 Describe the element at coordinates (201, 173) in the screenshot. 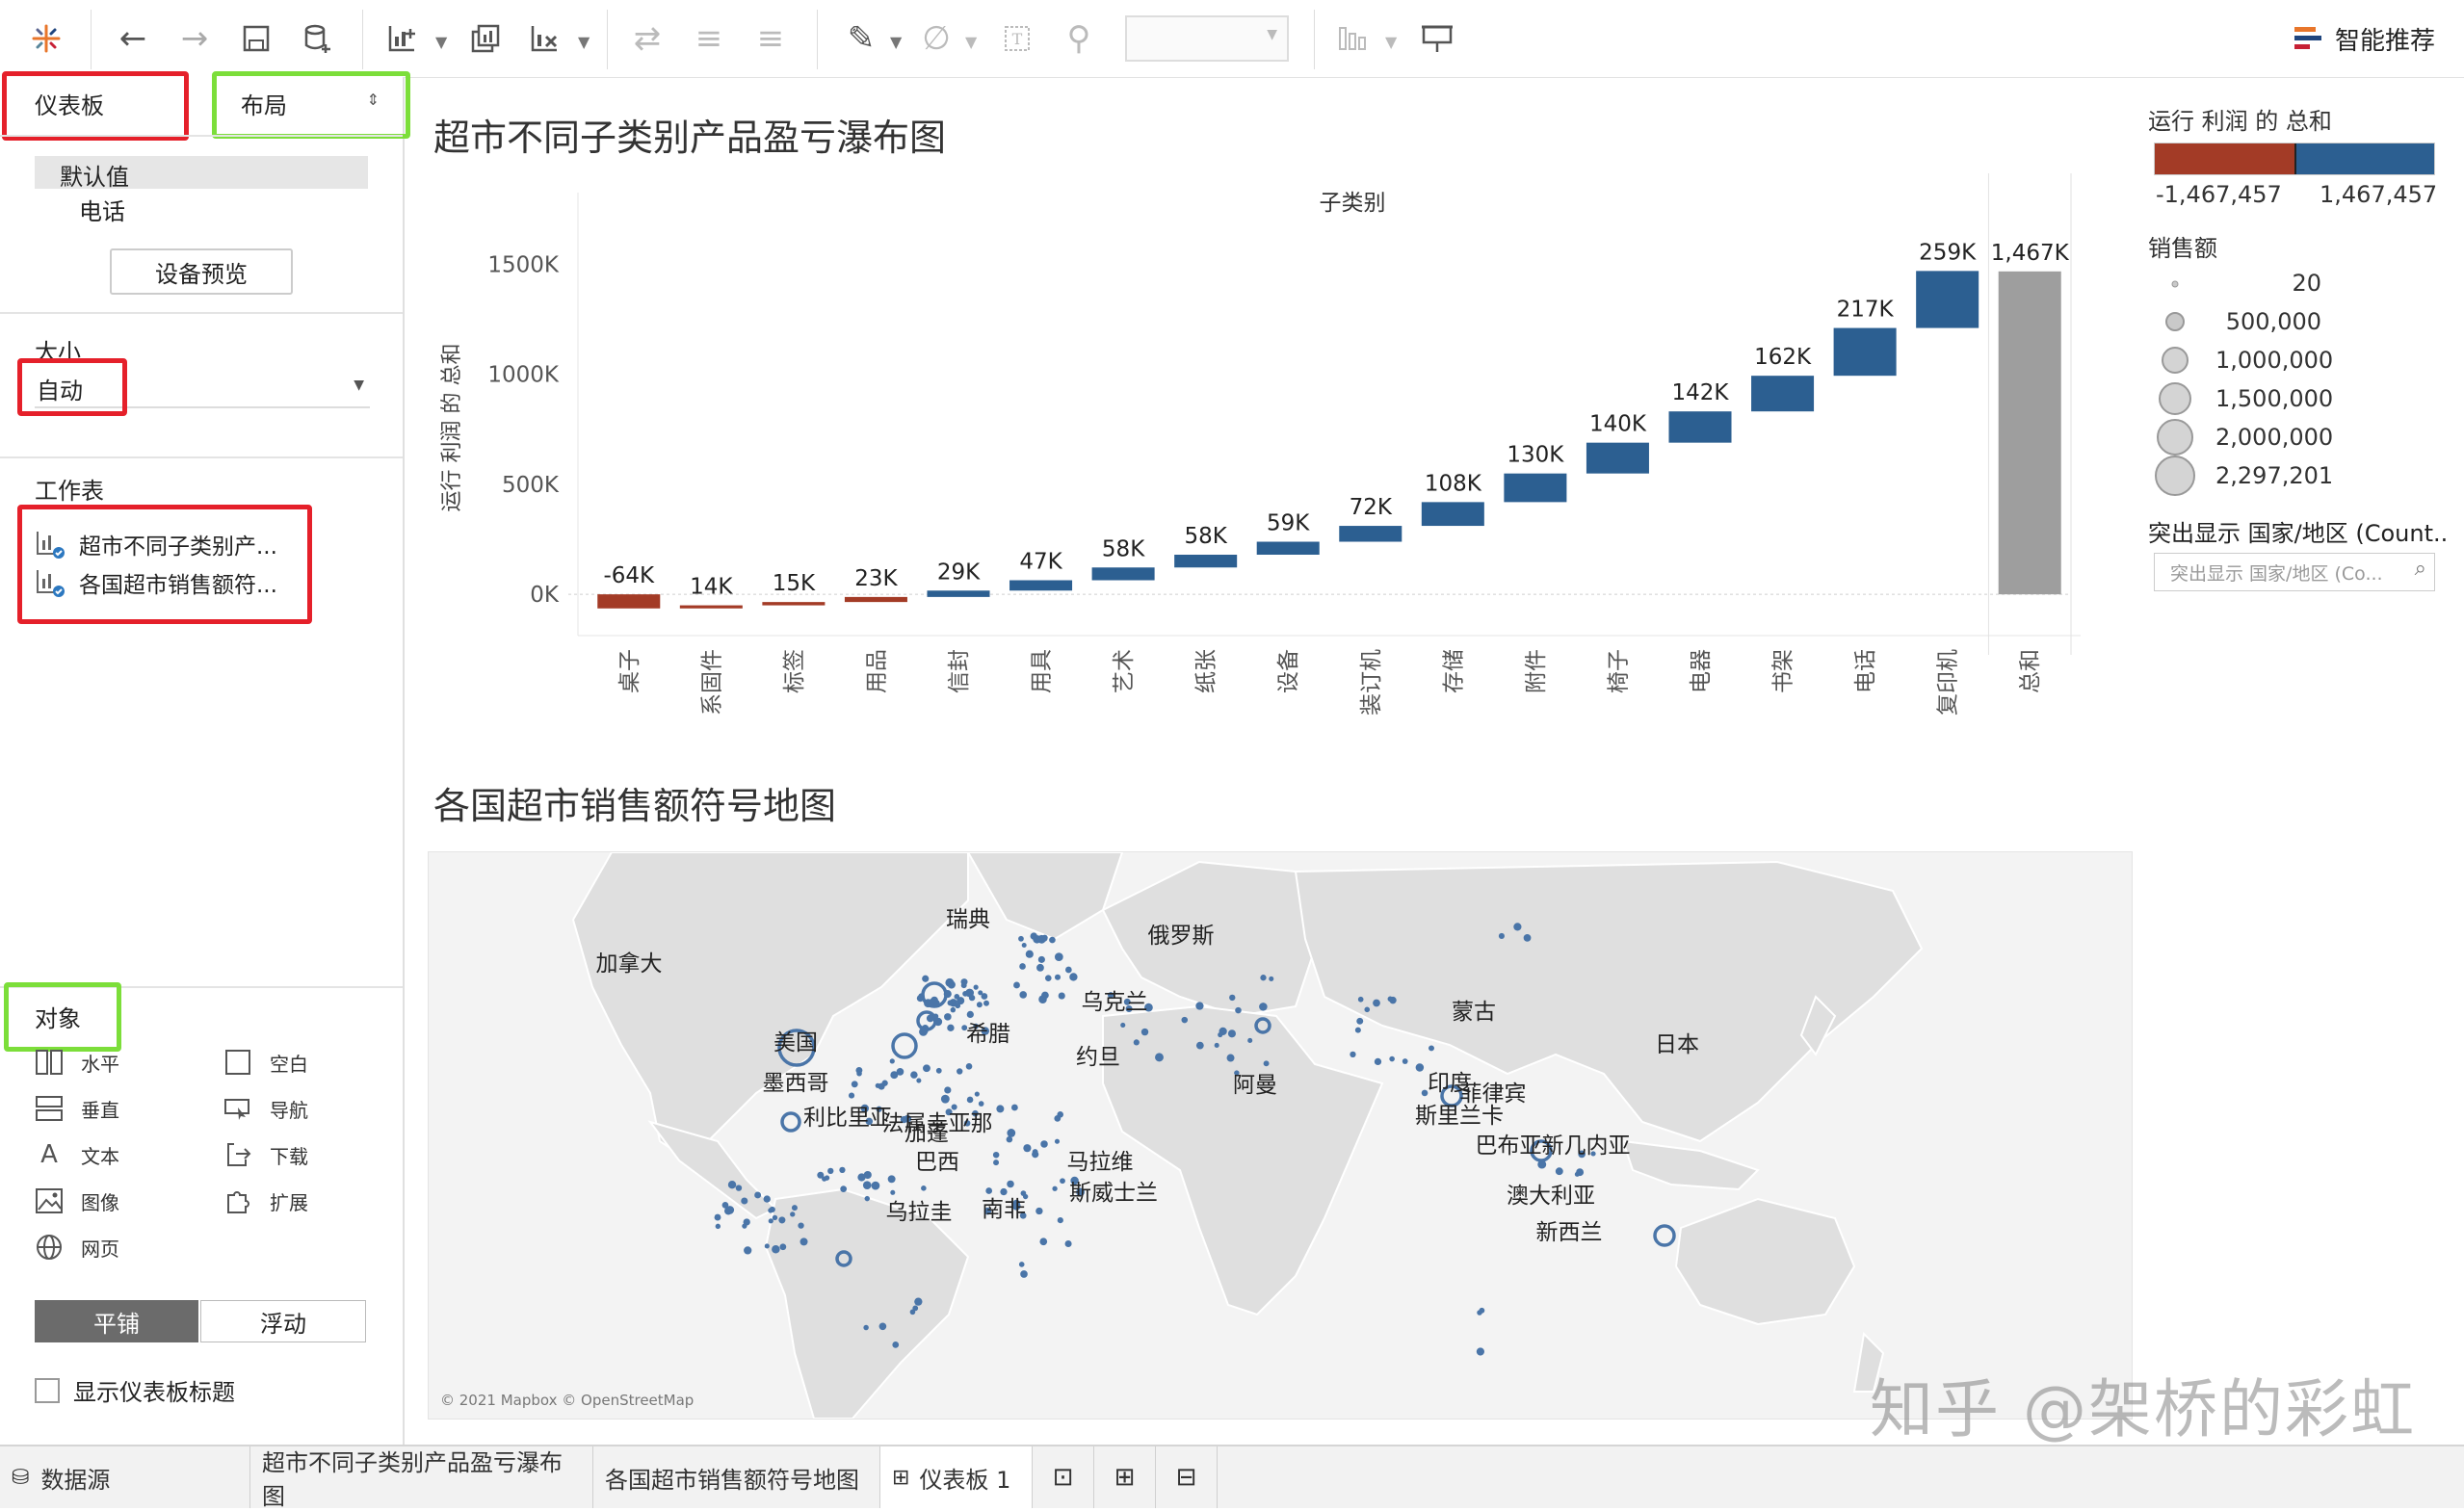

I see `device-default-item: 默认值` at that location.